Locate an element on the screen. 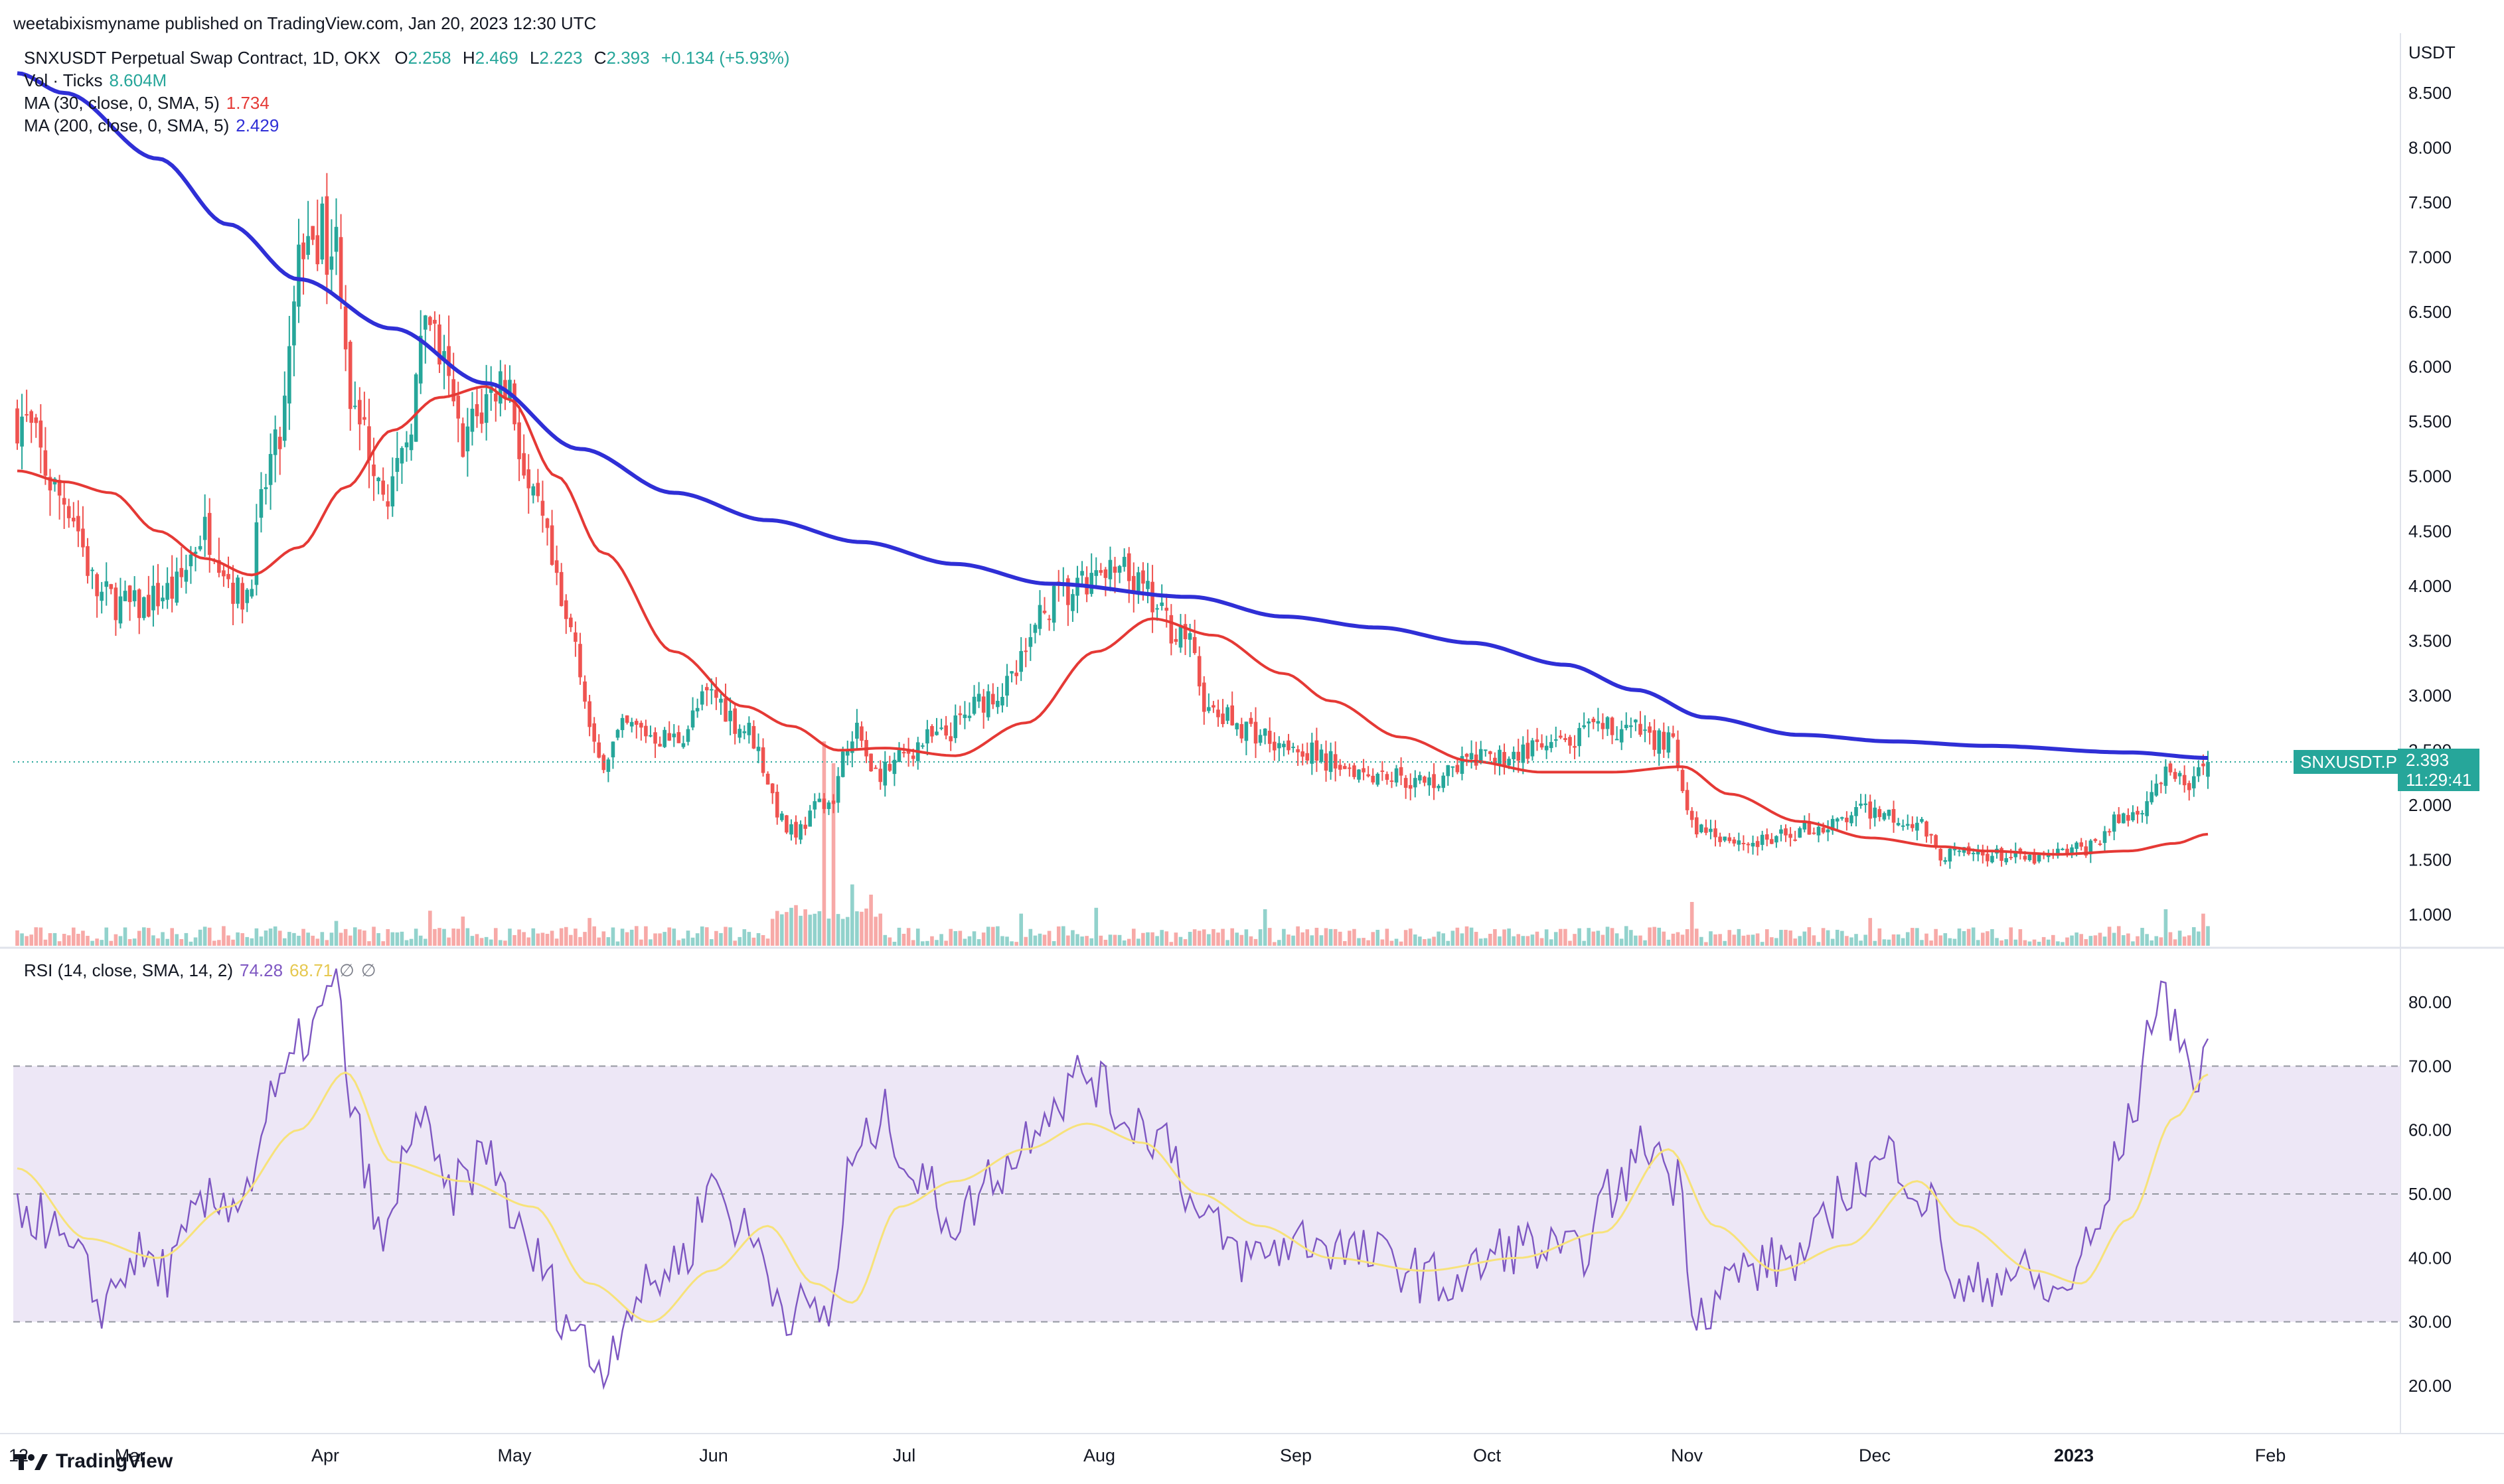 The image size is (2504, 1484). time-tick-label: Aug is located at coordinates (1099, 1455).